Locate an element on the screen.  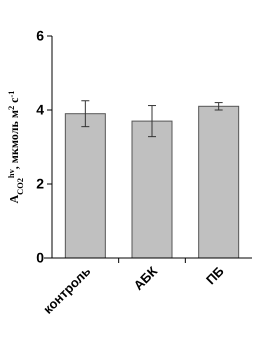
x-tick-label: ПБ is located at coordinates (214, 276).